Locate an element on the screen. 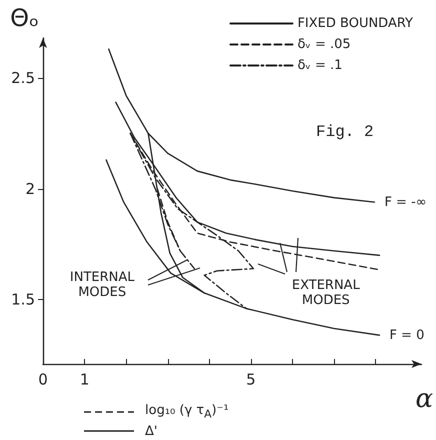 This screenshot has height=440, width=436. legend-label: δᵥ = .05 is located at coordinates (324, 44).